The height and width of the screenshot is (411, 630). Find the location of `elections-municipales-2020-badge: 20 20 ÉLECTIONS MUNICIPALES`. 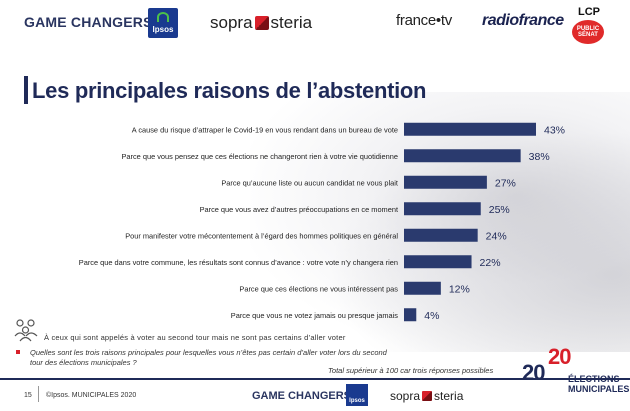

elections-municipales-2020-badge: 20 20 ÉLECTIONS MUNICIPALES is located at coordinates (575, 370).